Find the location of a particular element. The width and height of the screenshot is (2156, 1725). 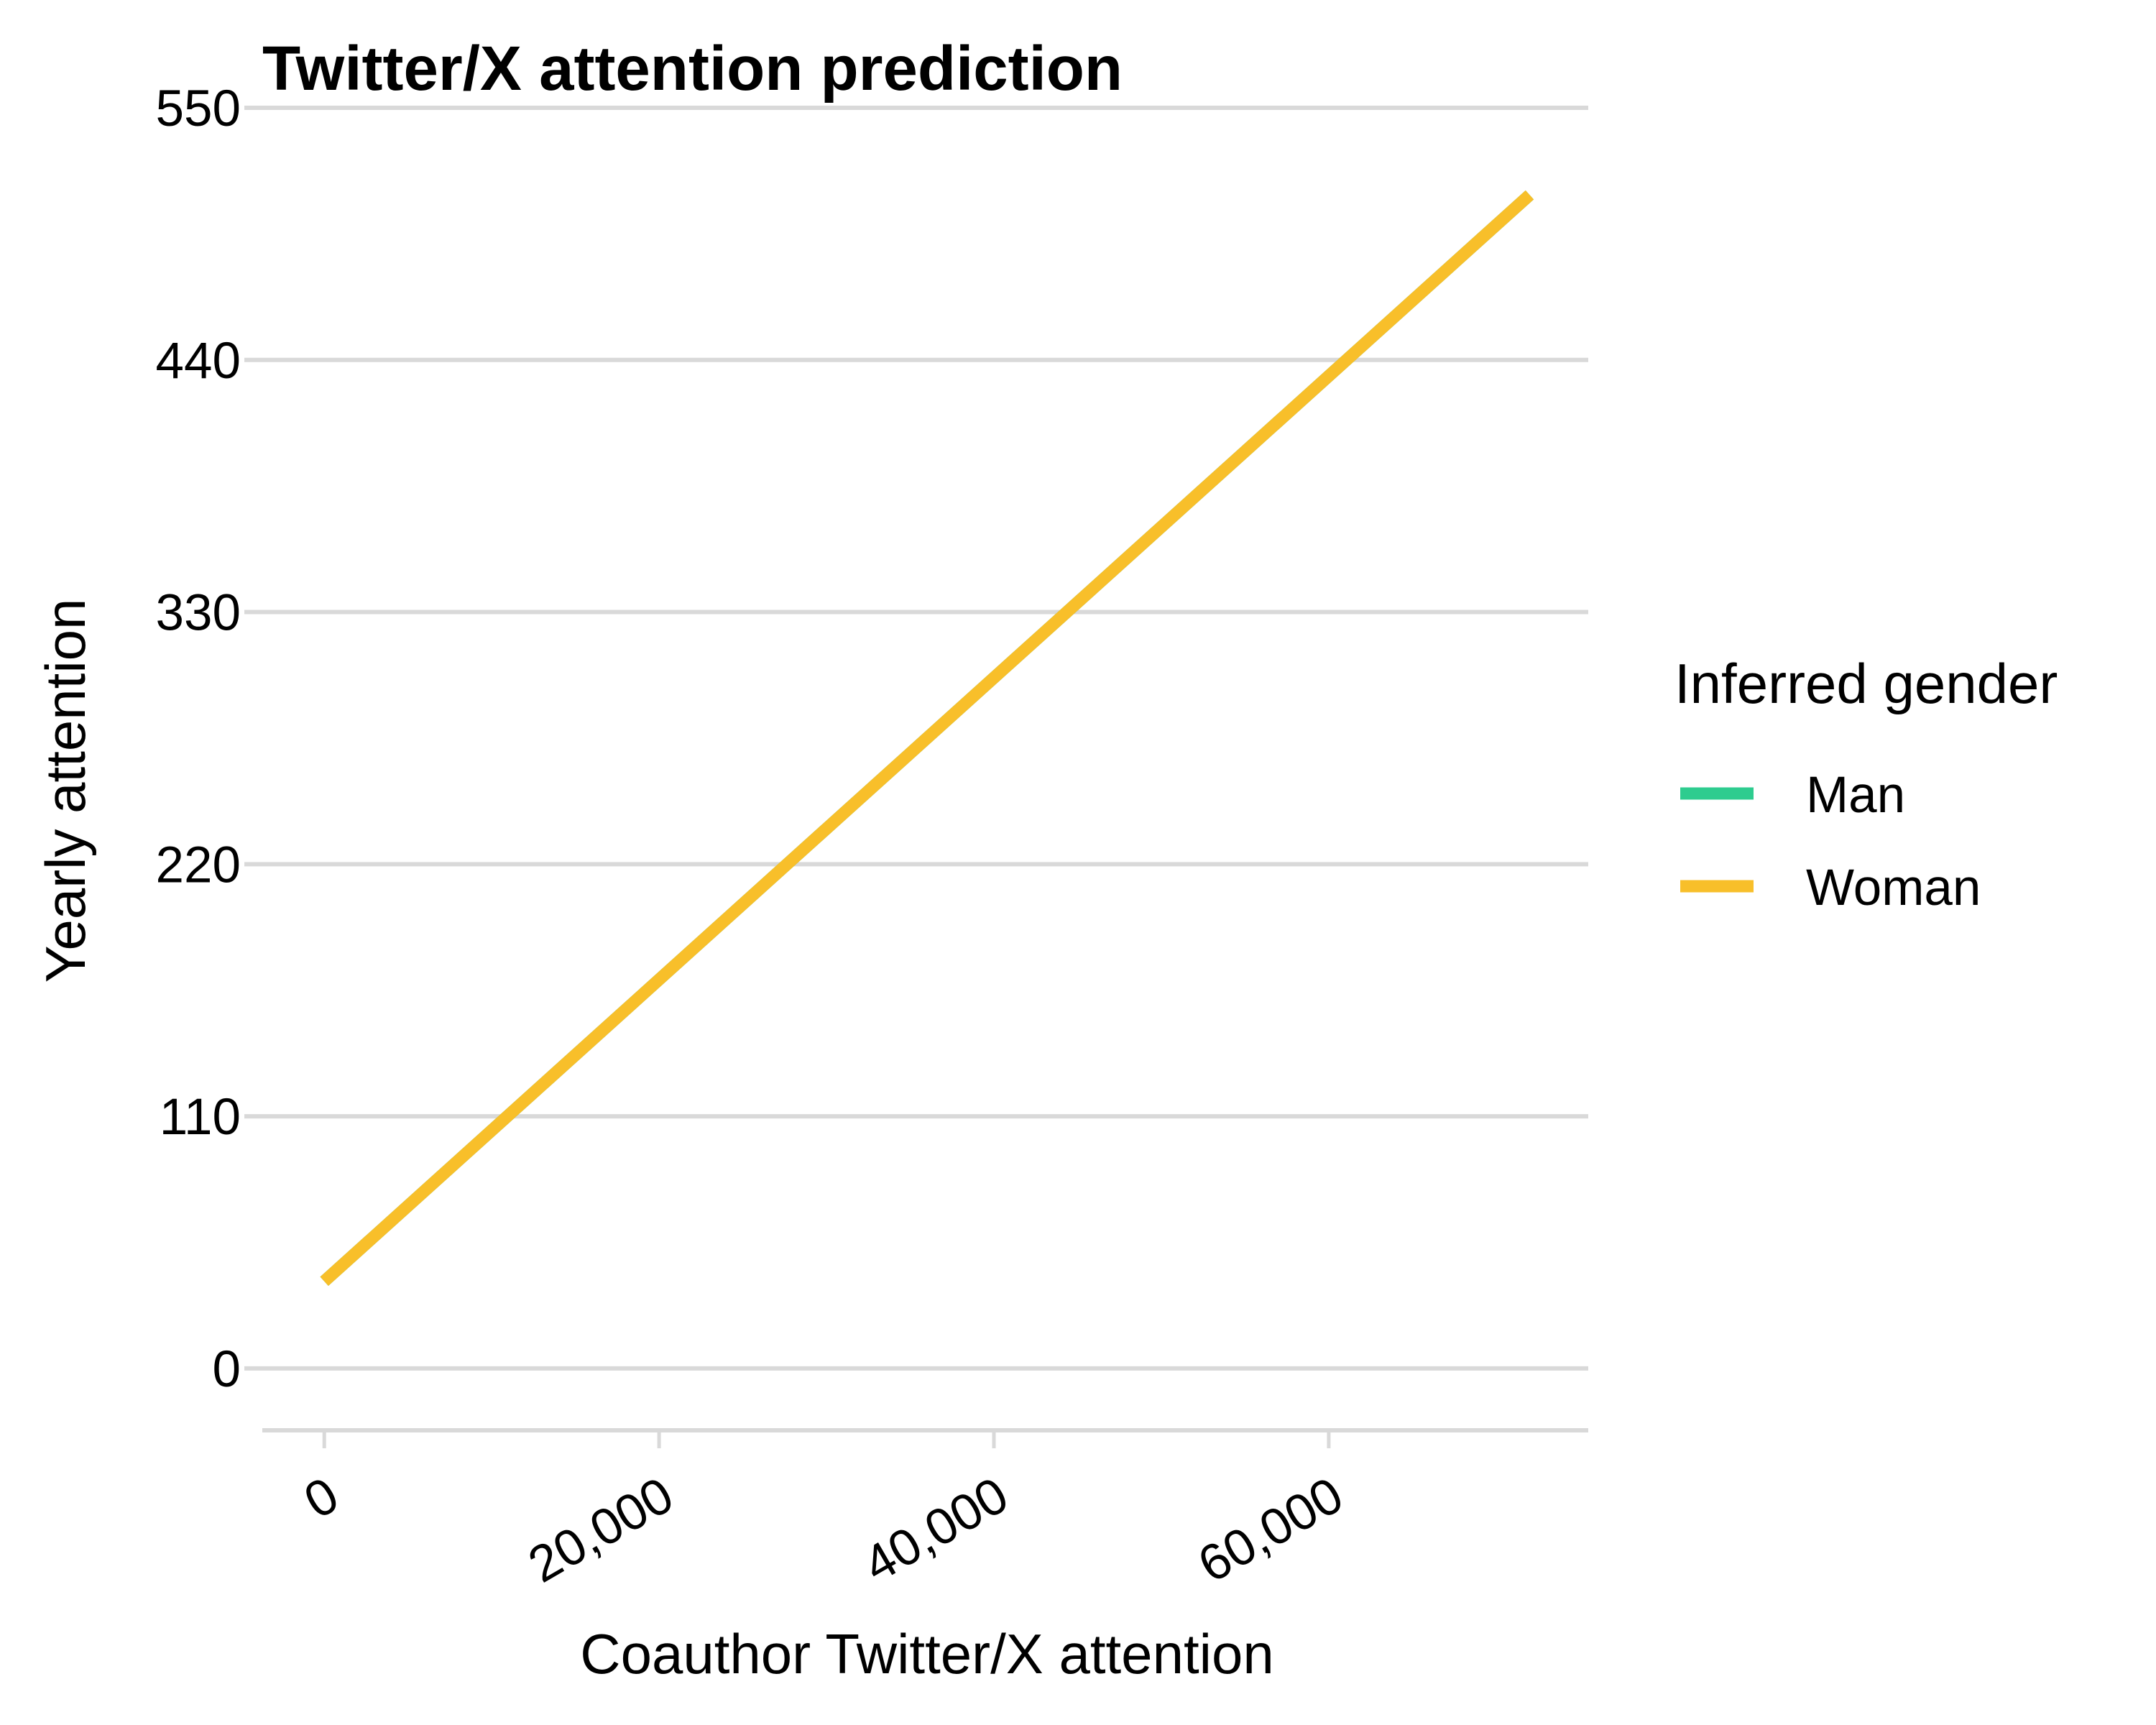

x-axis-title: Coauthor Twitter/X attention is located at coordinates (927, 1653).